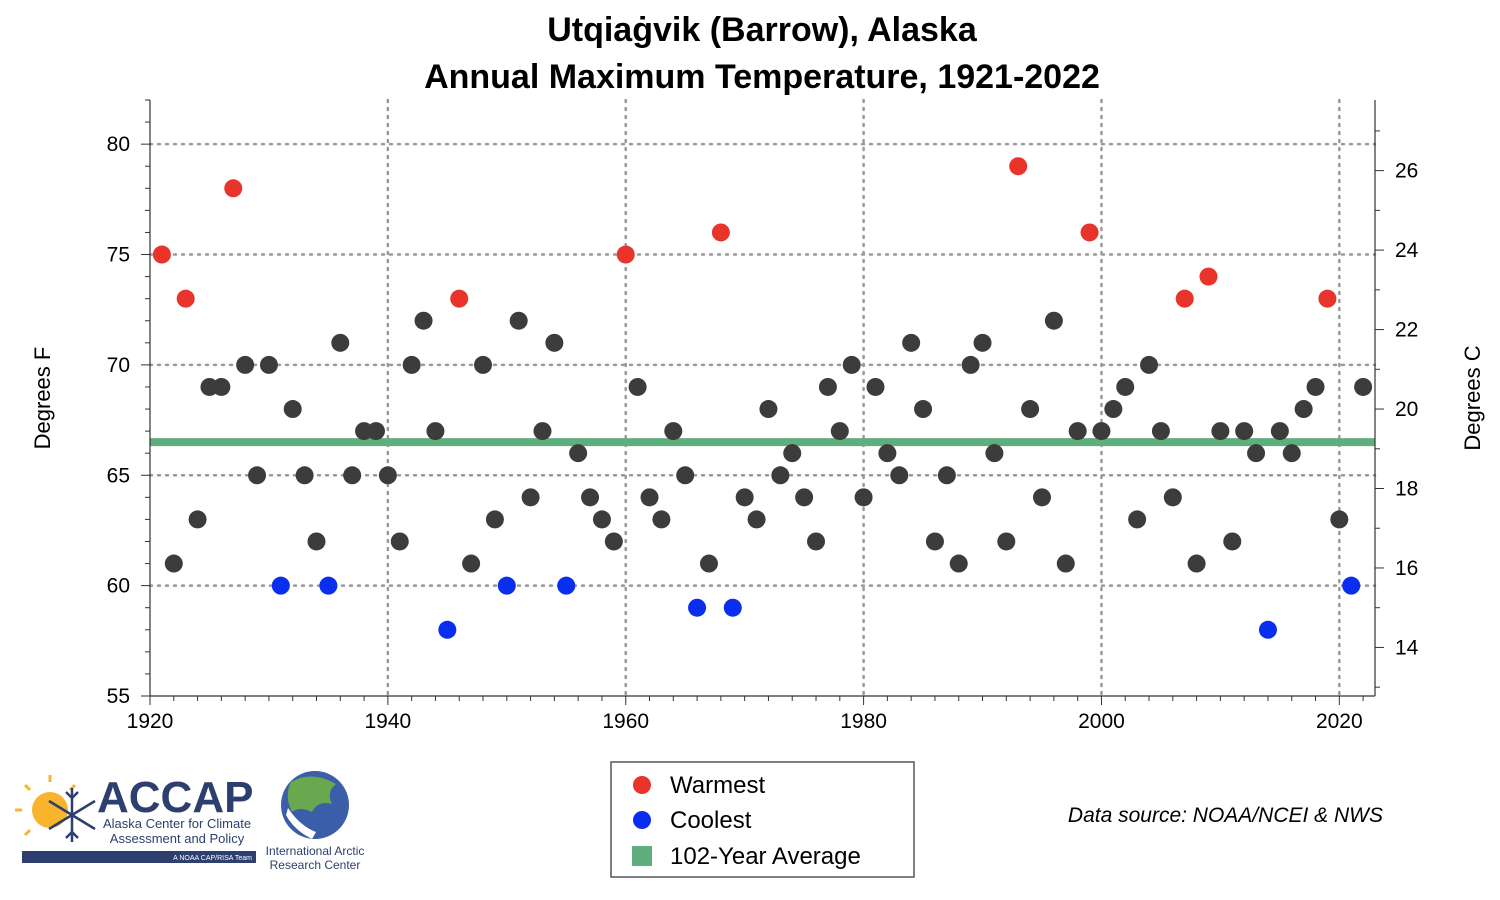 This screenshot has height=900, width=1500. What do you see at coordinates (863, 721) in the screenshot?
I see `x-tick-label: 1980` at bounding box center [863, 721].